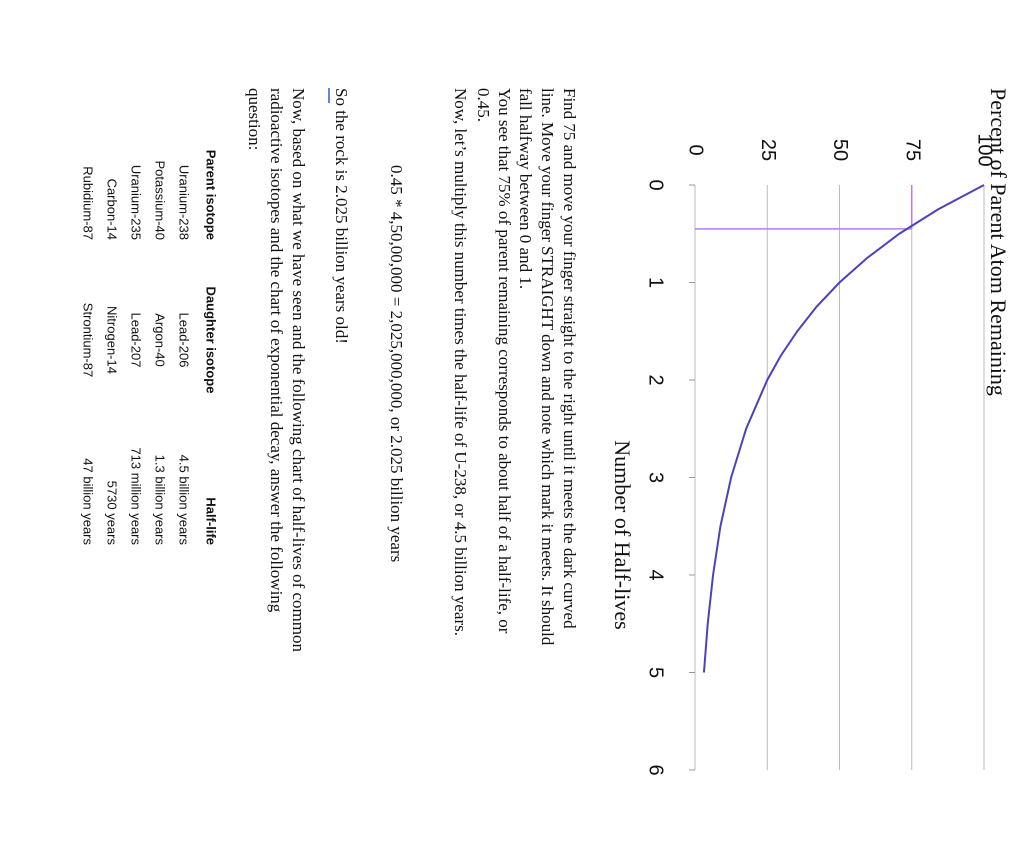  Describe the element at coordinates (998, 242) in the screenshot. I see `chart-title: Percent of Parent Atom Remaining` at that location.